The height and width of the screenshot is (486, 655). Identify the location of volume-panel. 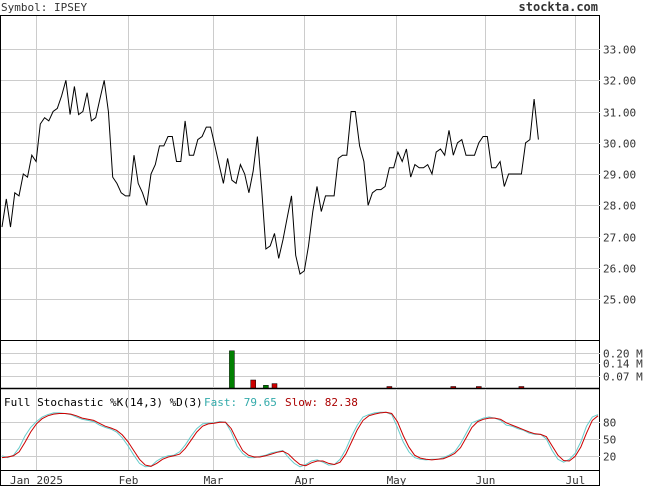
(377, 369).